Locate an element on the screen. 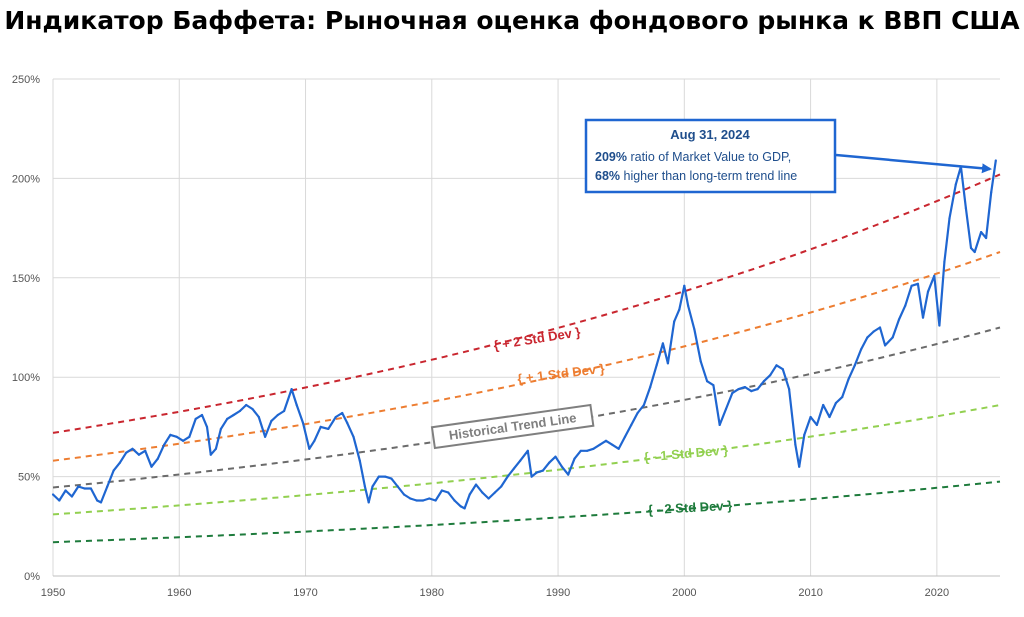  annotation-title: Aug 31, 2024 is located at coordinates (710, 134).